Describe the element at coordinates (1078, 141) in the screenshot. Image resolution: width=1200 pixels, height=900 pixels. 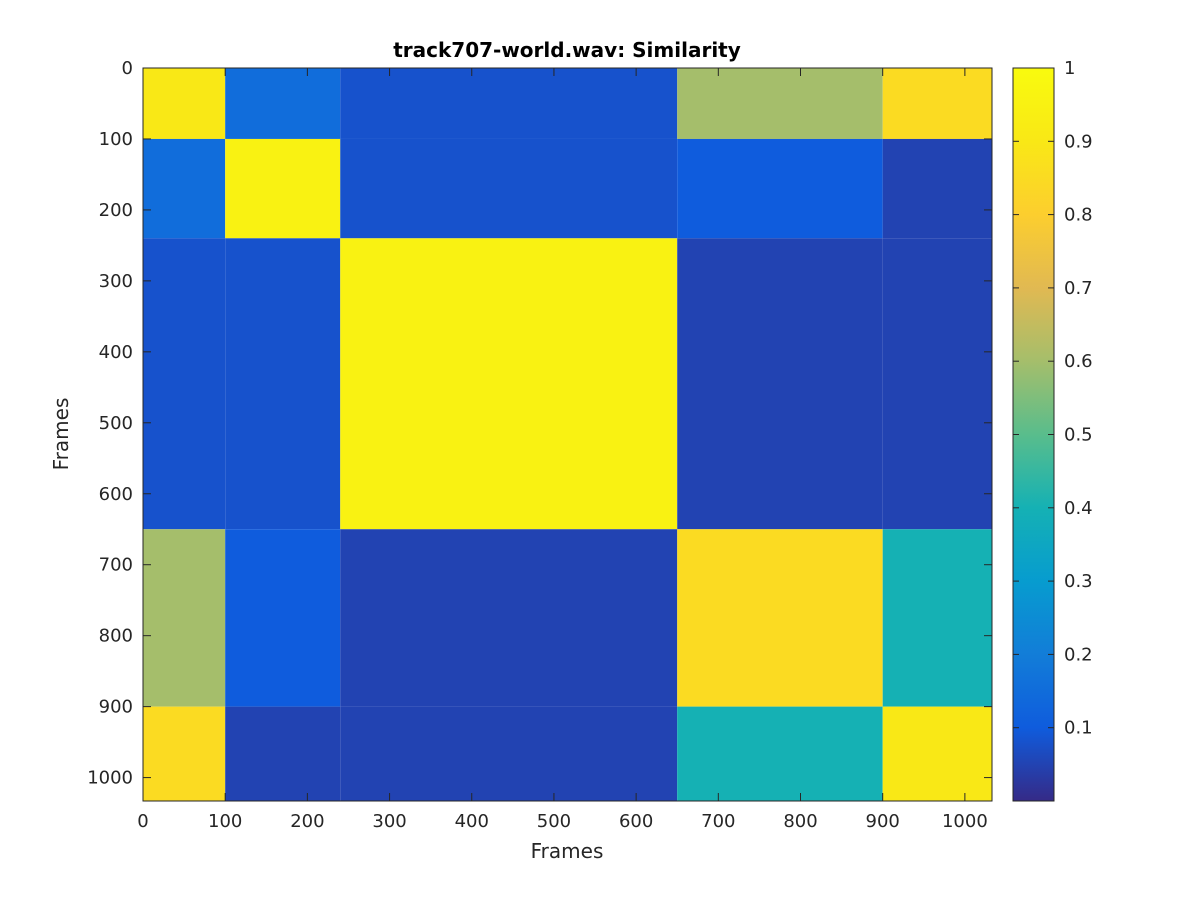
I see `colorbar-tick-label: 0.9` at that location.